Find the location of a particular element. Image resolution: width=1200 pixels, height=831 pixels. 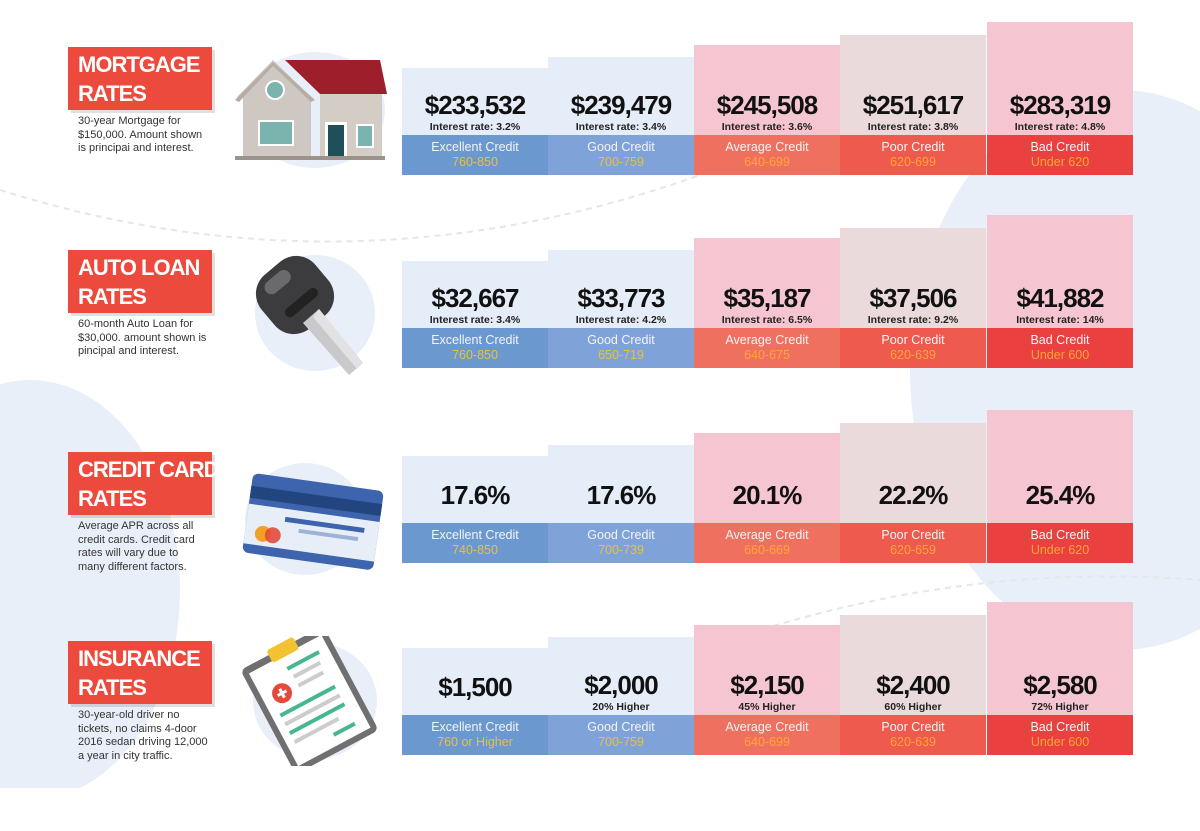

tier-value-area: $233,532 Interest rate: 3.2% is located at coordinates (475, 111).